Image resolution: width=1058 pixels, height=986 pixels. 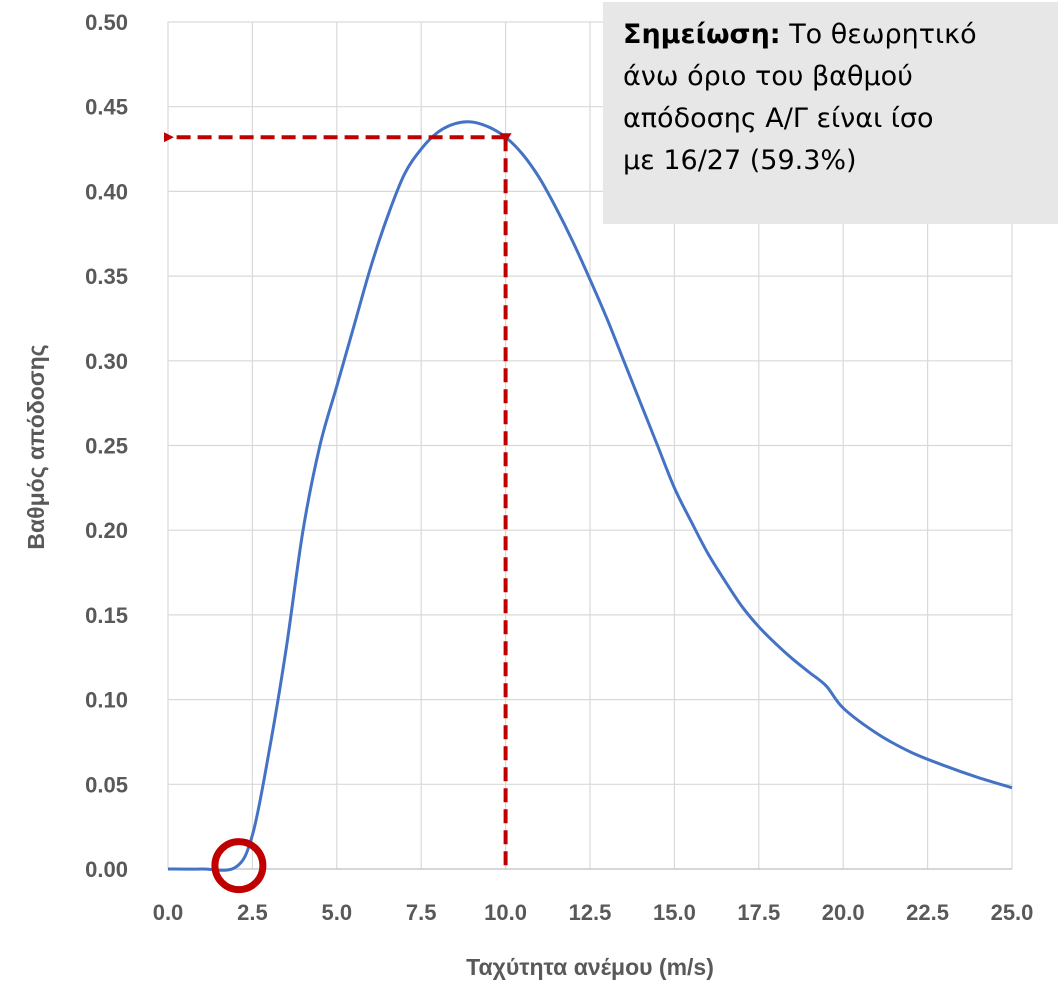 I want to click on y-tick-label: 0.25, so click(x=106, y=446).